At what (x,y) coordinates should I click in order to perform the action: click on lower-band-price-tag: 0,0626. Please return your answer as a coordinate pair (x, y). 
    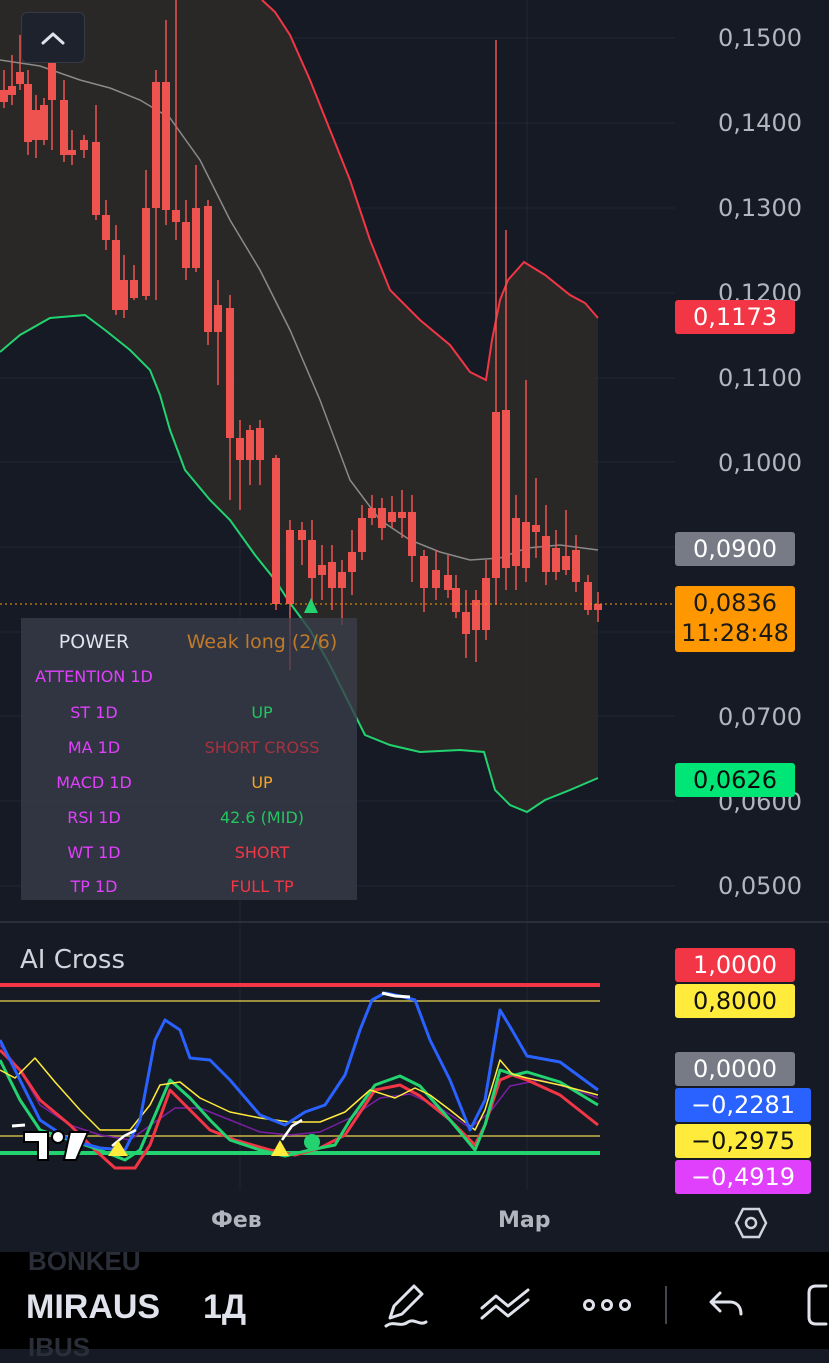
    Looking at the image, I should click on (735, 780).